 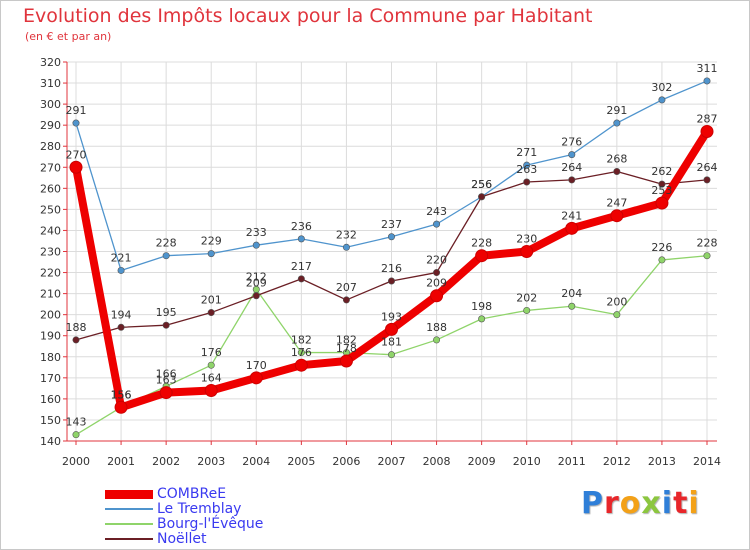 I want to click on data-label: 156, so click(x=121, y=394).